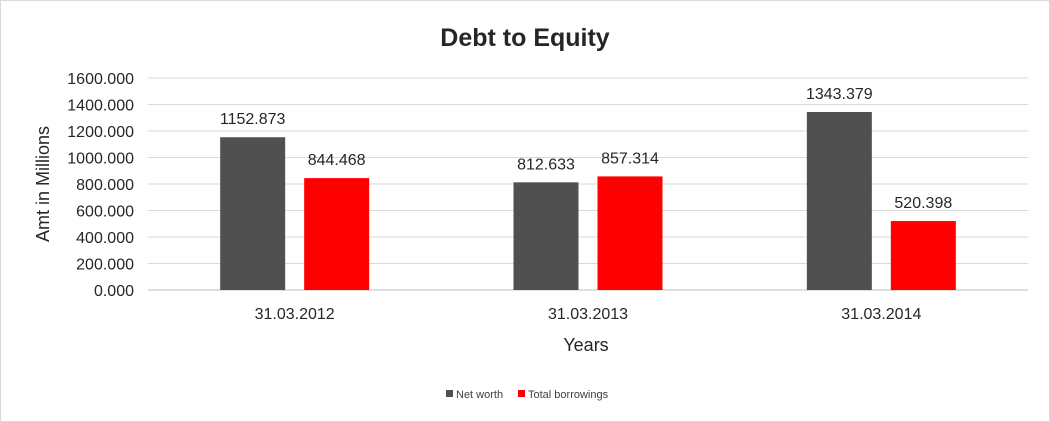  What do you see at coordinates (568, 395) in the screenshot?
I see `legend-label: Total borrowings` at bounding box center [568, 395].